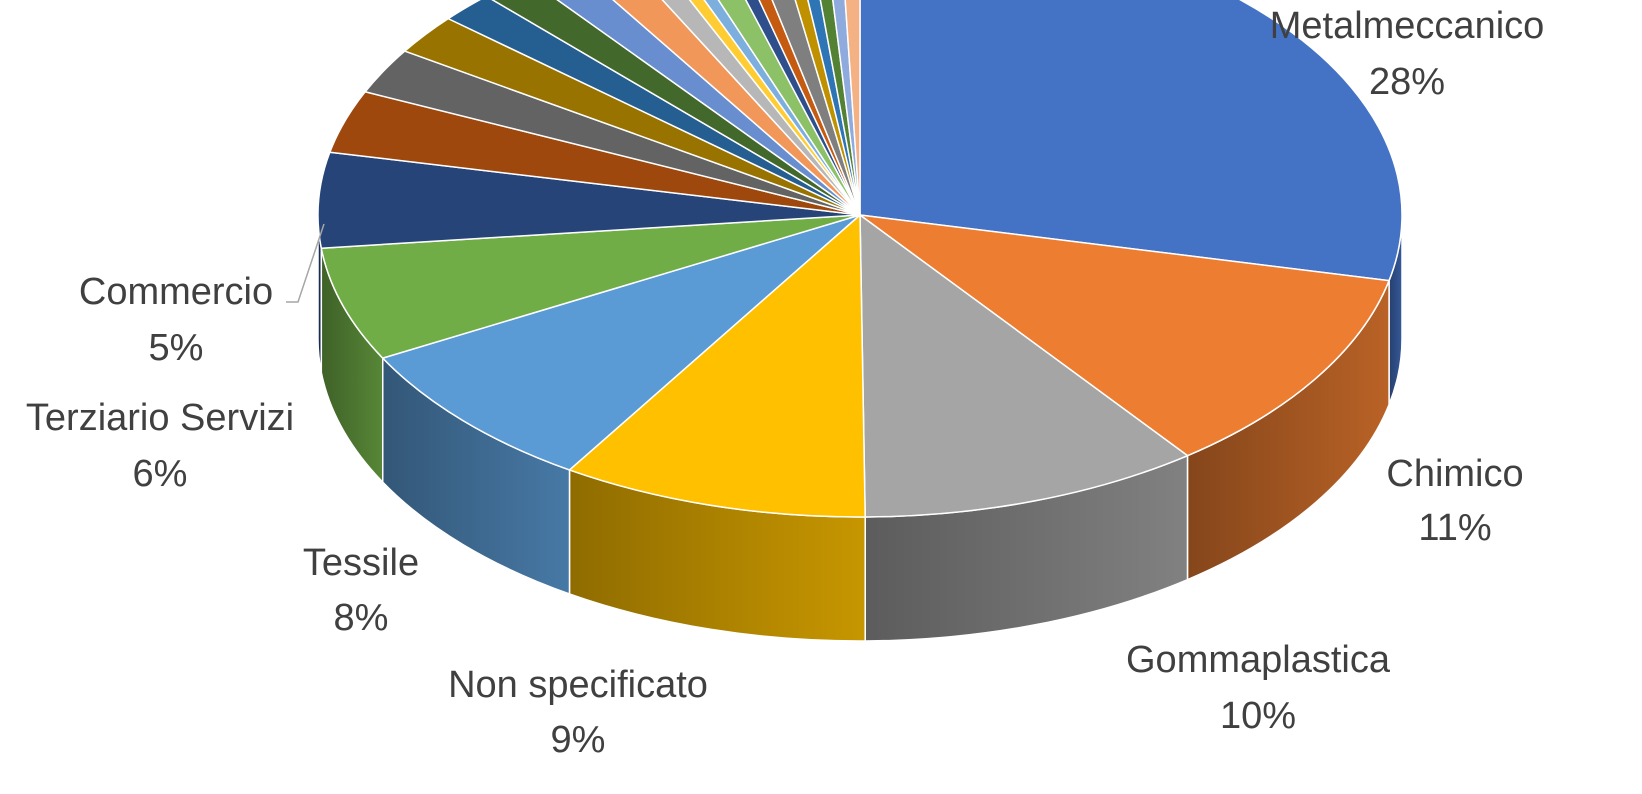 Image resolution: width=1642 pixels, height=794 pixels. Describe the element at coordinates (160, 418) in the screenshot. I see `label-name-terziario-servizi: Terziario Servizi` at that location.